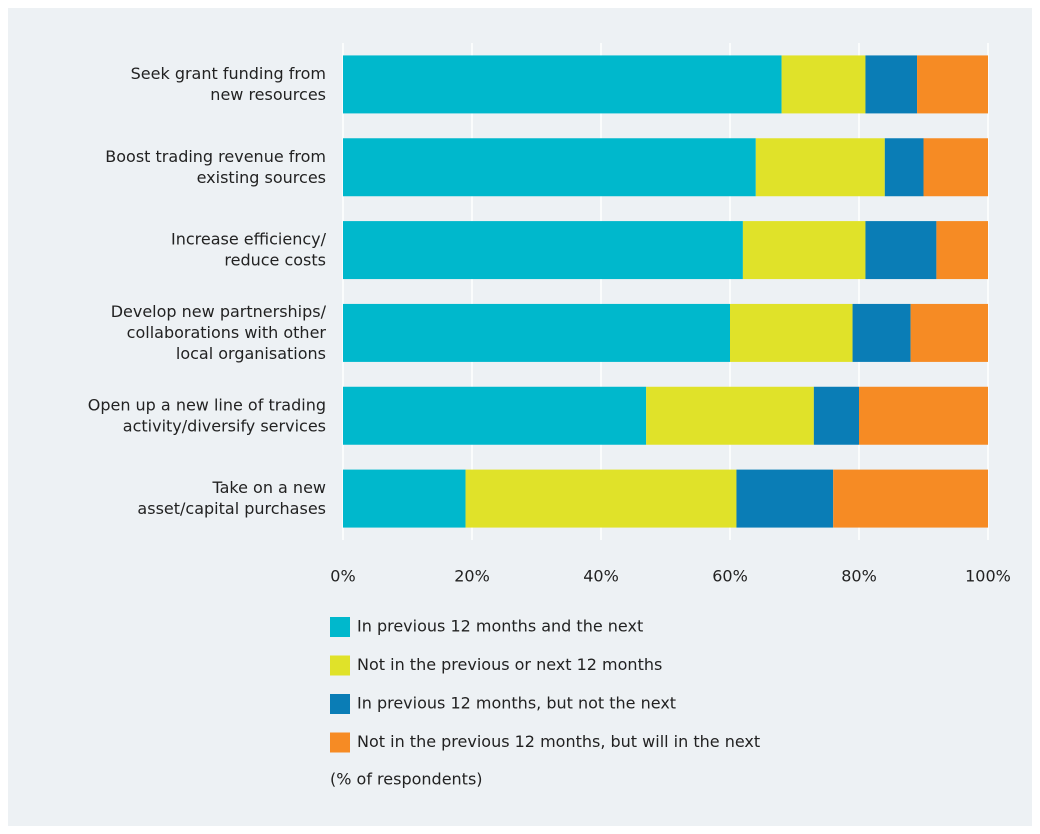  What do you see at coordinates (228, 83) in the screenshot?
I see `y-tick-label: Seek grant funding from new resources` at bounding box center [228, 83].